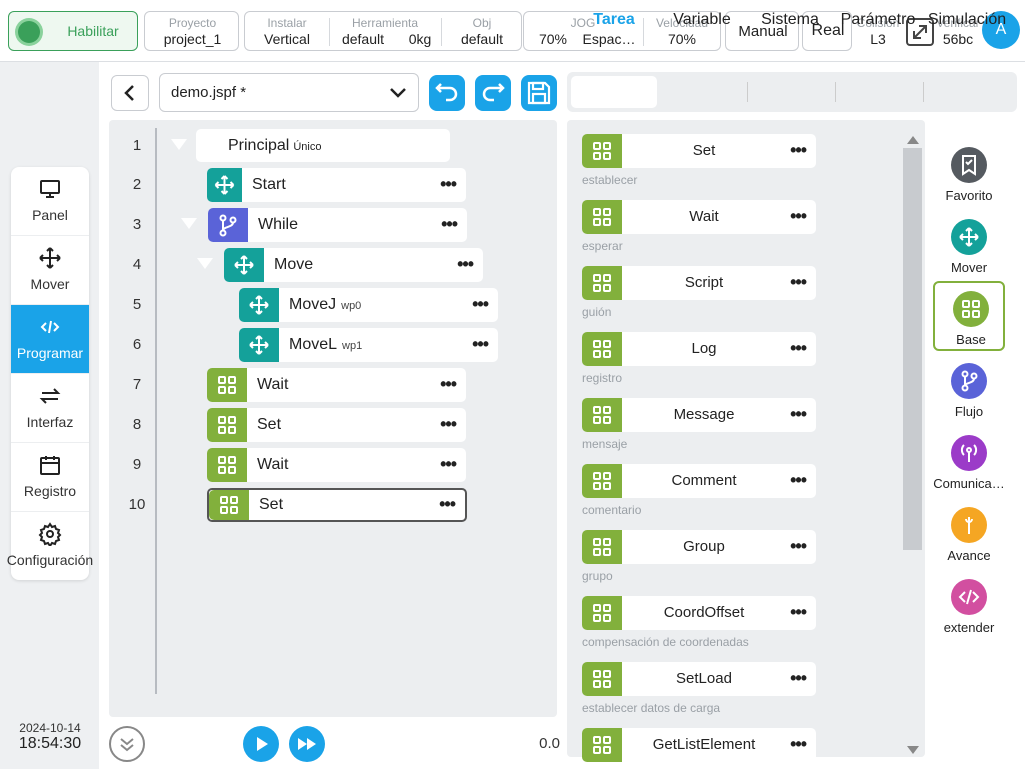  Describe the element at coordinates (192, 39) in the screenshot. I see `project-value: project_1` at that location.